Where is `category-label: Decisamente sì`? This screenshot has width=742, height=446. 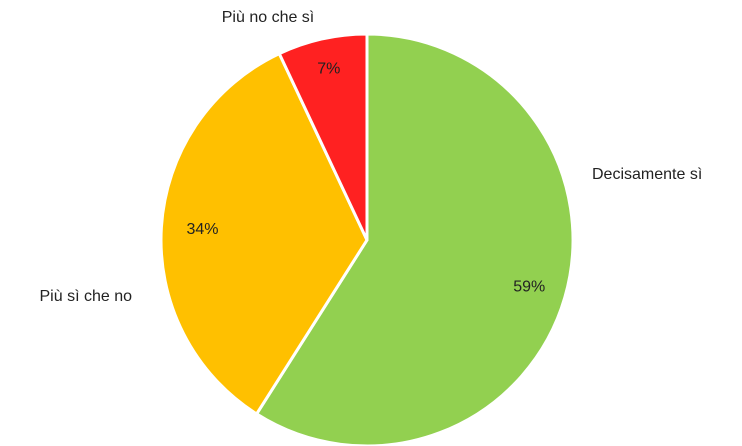 category-label: Decisamente sì is located at coordinates (647, 174).